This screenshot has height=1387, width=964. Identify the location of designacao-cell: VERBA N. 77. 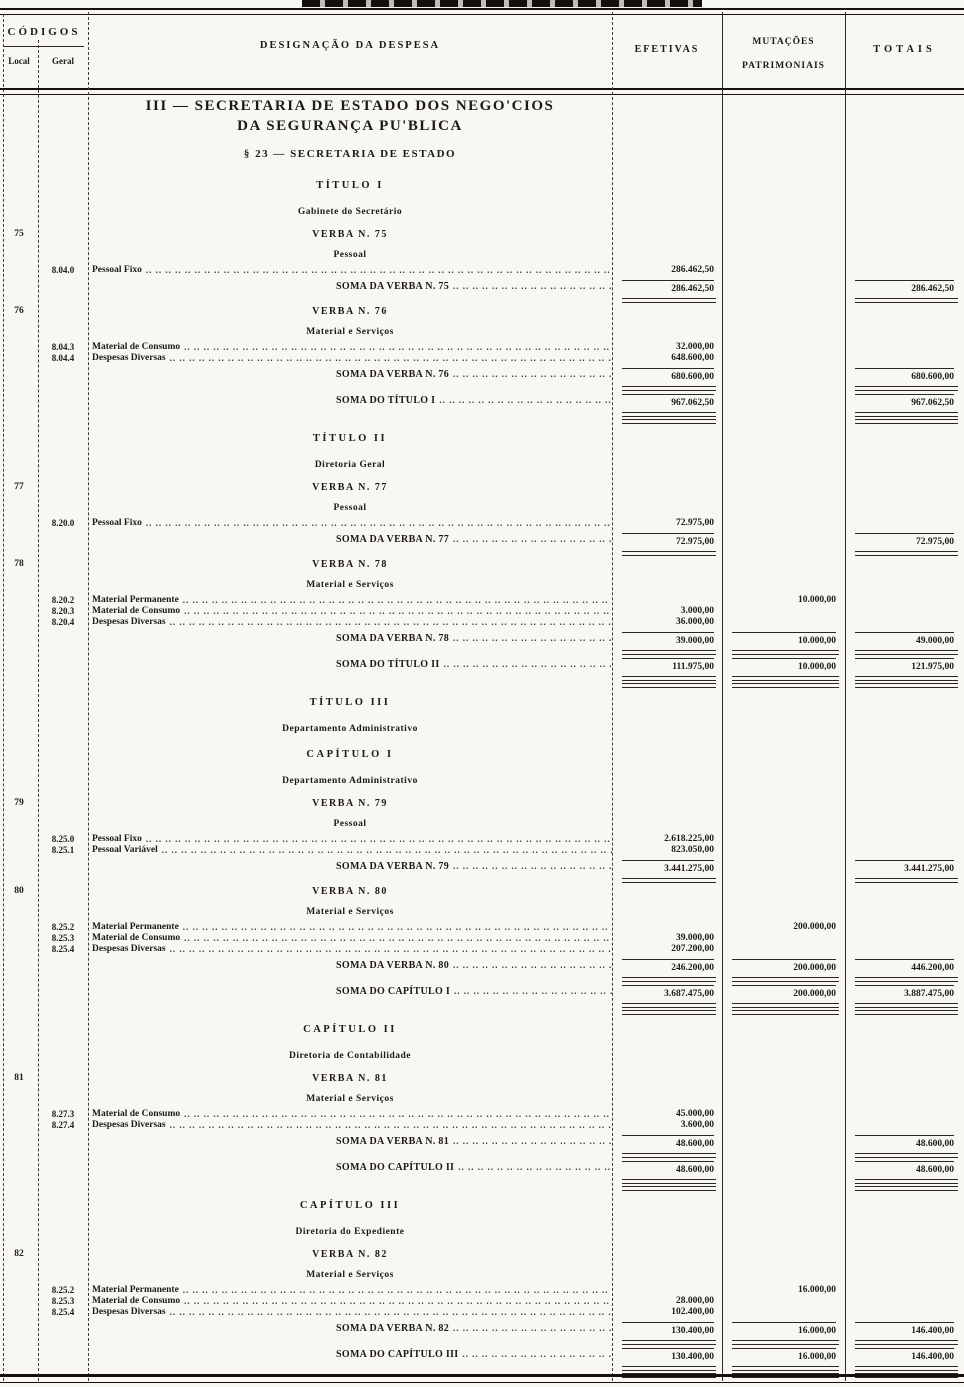
(350, 492).